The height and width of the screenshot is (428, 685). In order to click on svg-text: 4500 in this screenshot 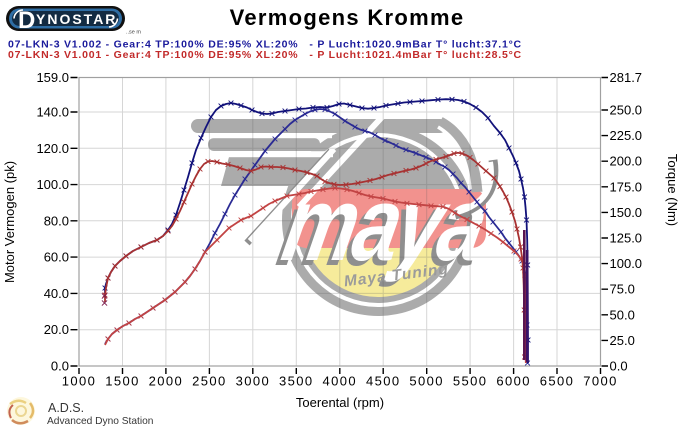, I will do `click(383, 381)`.